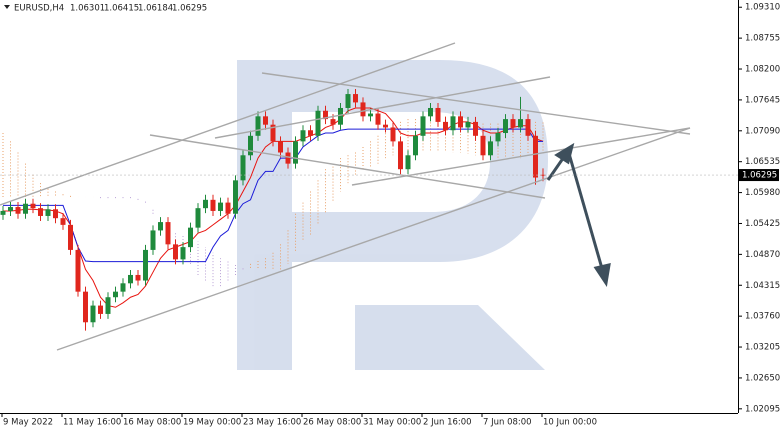 The width and height of the screenshot is (782, 431). What do you see at coordinates (762, 378) in the screenshot?
I see `y-tick-label: 1.02650` at bounding box center [762, 378].